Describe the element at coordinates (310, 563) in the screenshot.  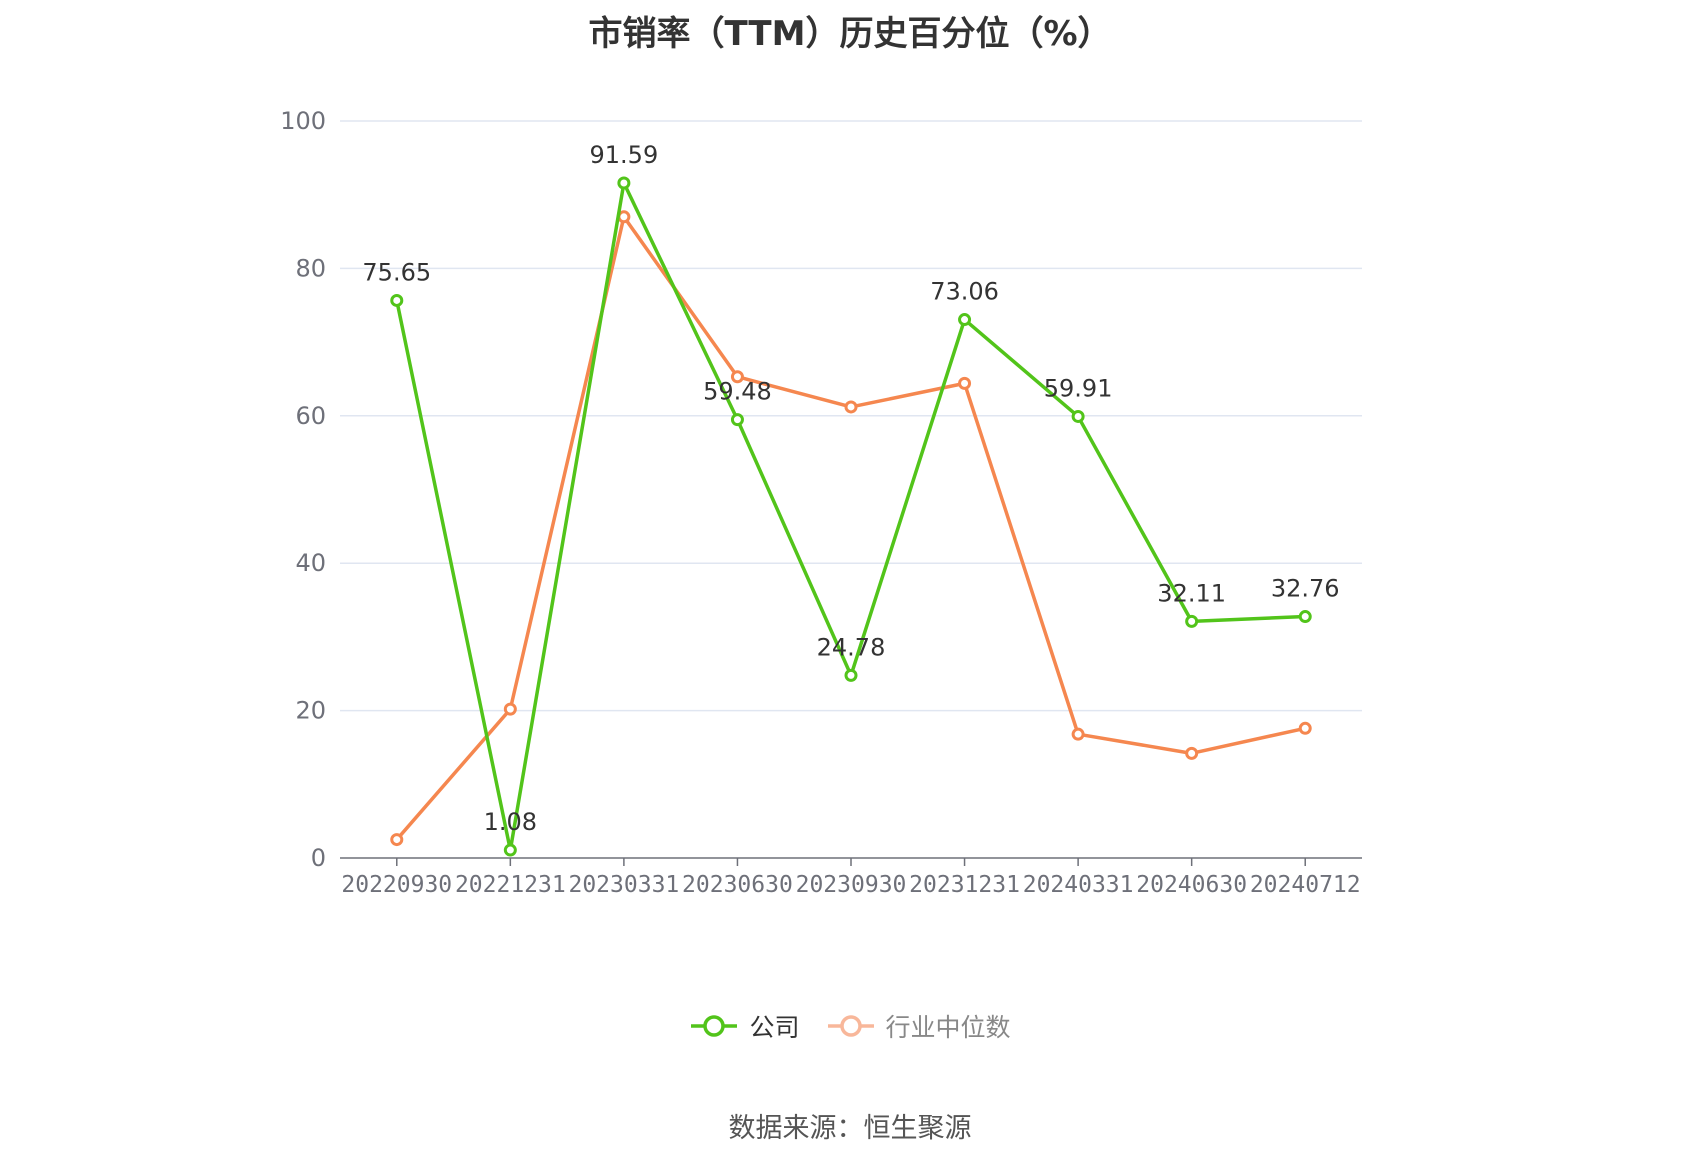
I see `y-tick-label: 40` at that location.